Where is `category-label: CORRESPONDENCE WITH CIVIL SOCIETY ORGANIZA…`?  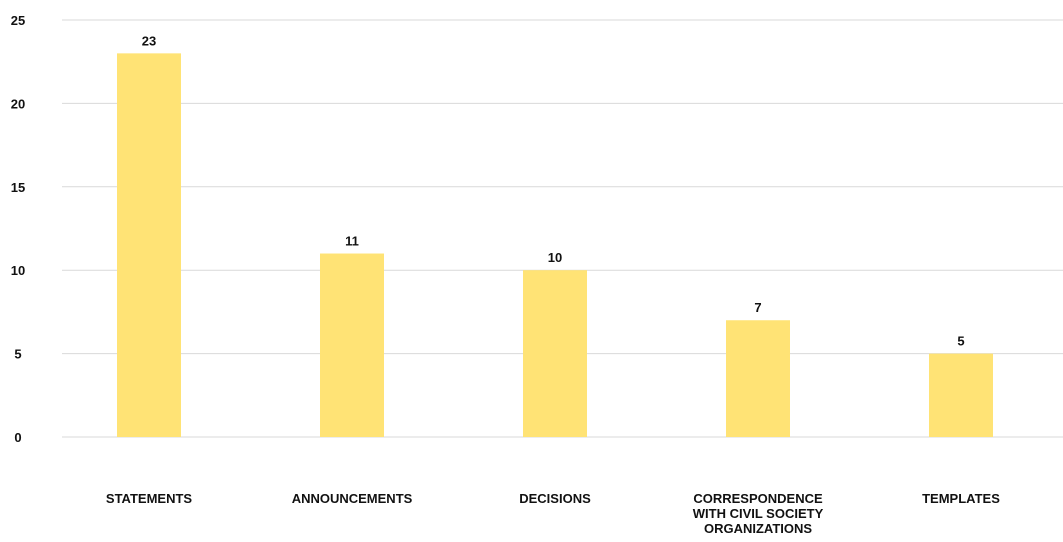
category-label: CORRESPONDENCE WITH CIVIL SOCIETY ORGANIZA… is located at coordinates (758, 513).